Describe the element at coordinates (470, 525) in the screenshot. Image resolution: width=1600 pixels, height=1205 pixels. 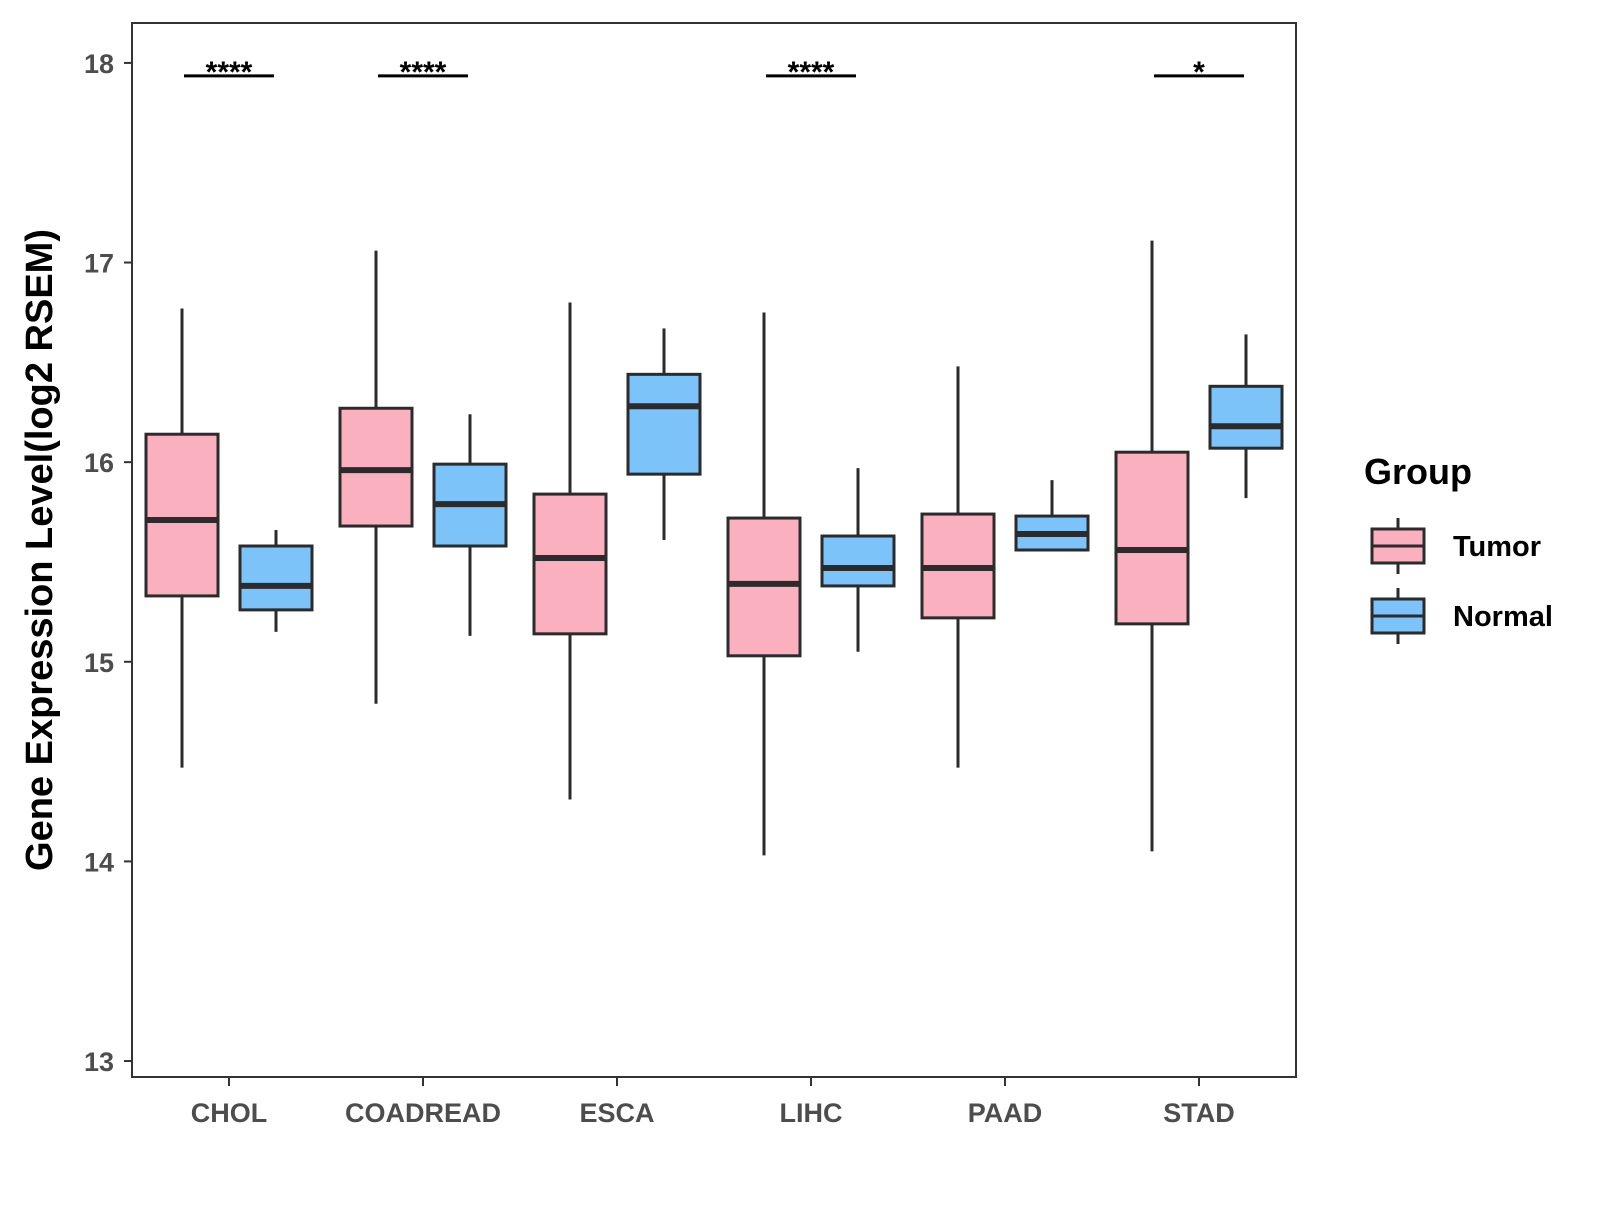
I see `box-normal-coadread` at that location.